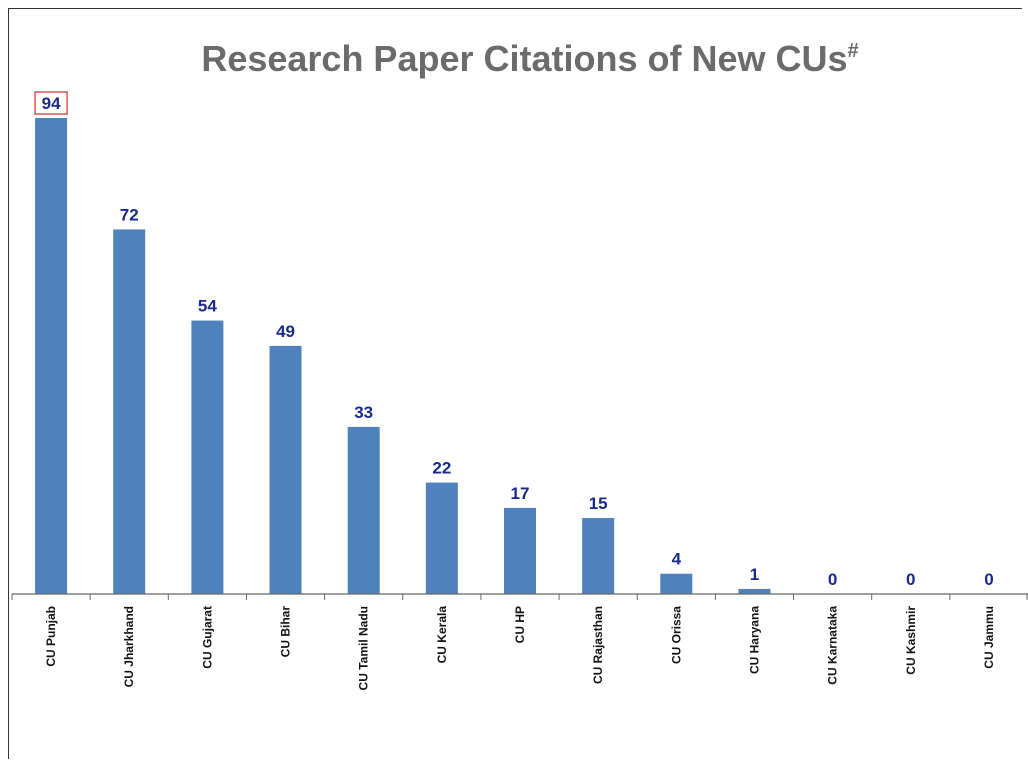 The height and width of the screenshot is (765, 1028). What do you see at coordinates (853, 51) in the screenshot?
I see `chart-title-superscript: #` at bounding box center [853, 51].